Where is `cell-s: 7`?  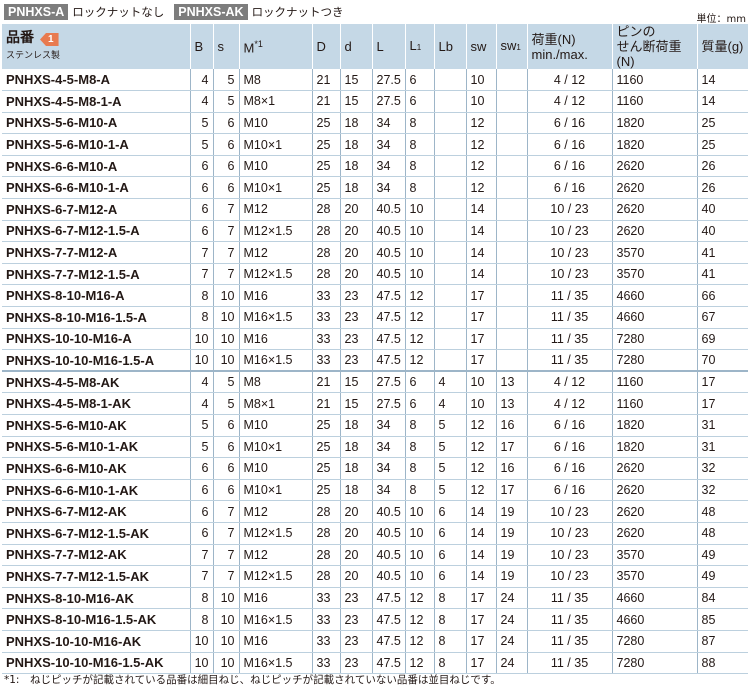 cell-s: 7 is located at coordinates (225, 555).